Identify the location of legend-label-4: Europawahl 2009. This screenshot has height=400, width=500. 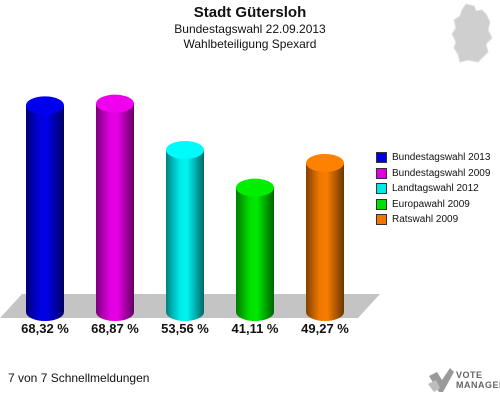
(431, 204).